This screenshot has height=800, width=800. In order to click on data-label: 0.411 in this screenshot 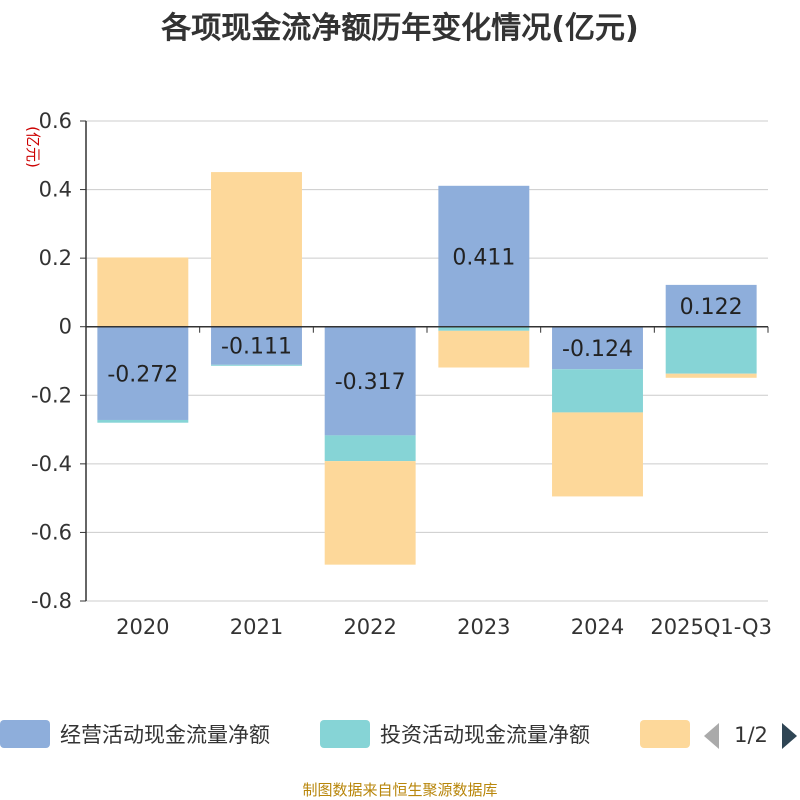, I will do `click(483, 257)`.